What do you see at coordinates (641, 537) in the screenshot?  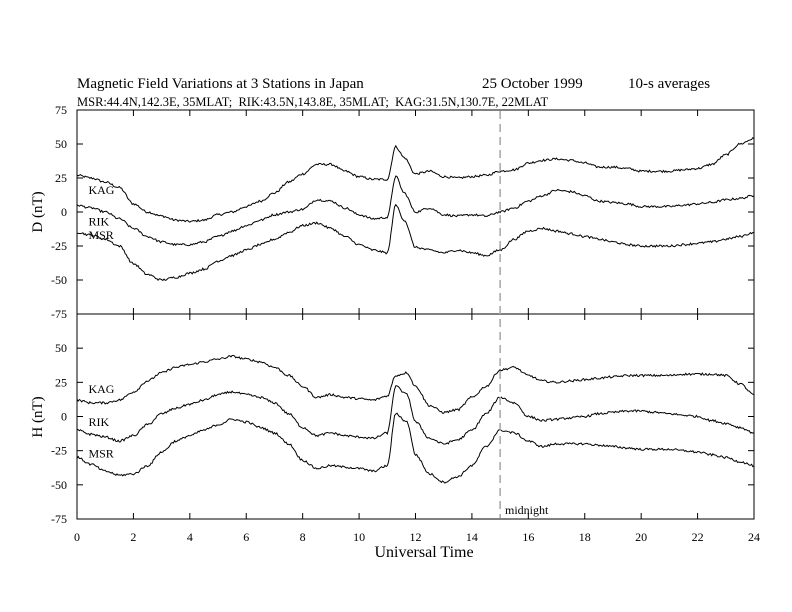 I see `x-tick-label: 20` at bounding box center [641, 537].